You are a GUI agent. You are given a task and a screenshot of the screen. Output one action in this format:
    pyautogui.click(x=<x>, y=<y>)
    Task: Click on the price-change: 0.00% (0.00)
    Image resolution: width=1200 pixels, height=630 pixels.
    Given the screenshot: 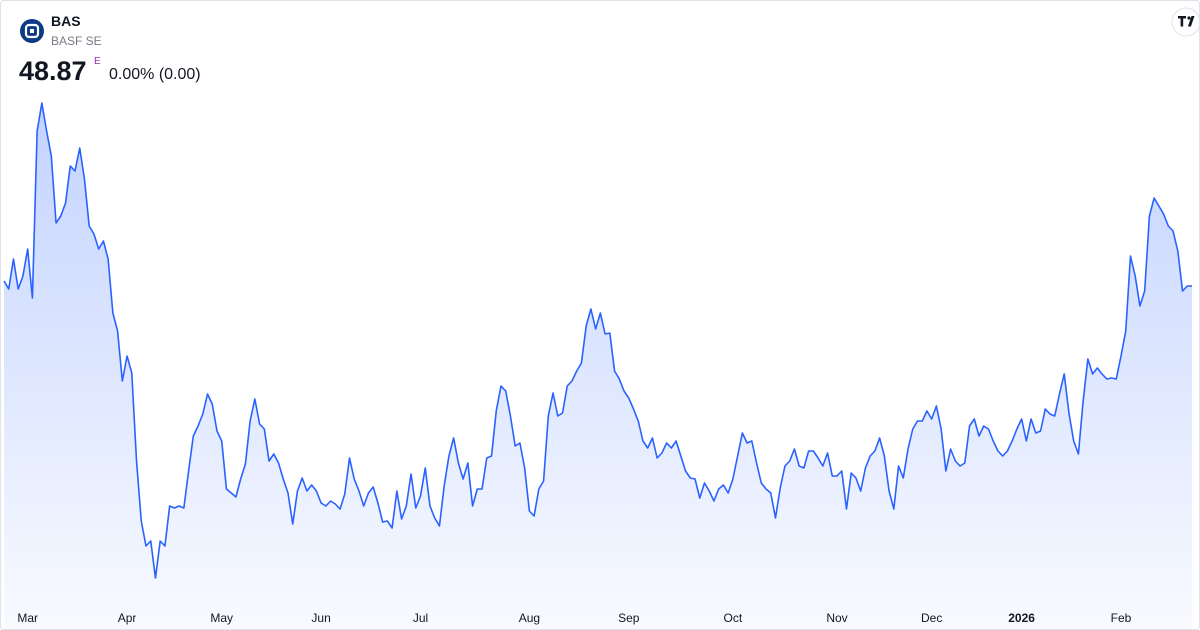 What is the action you would take?
    pyautogui.click(x=155, y=74)
    